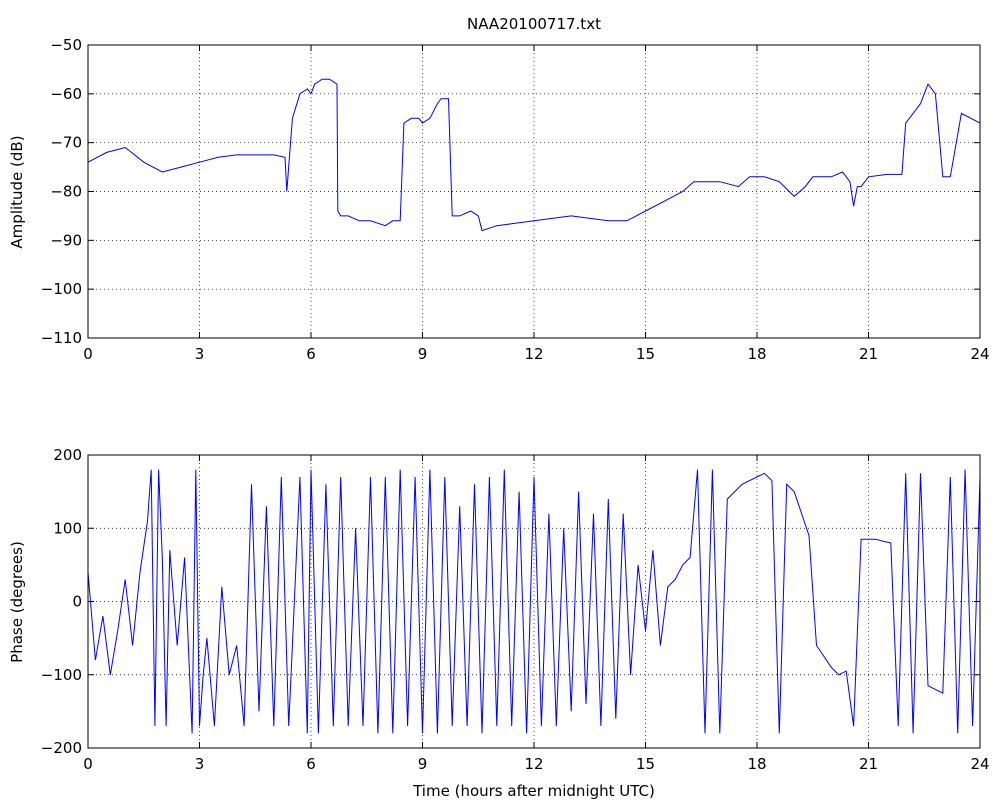 The image size is (998, 806). Describe the element at coordinates (756, 354) in the screenshot. I see `amplitude-x-tick-label: 18` at that location.